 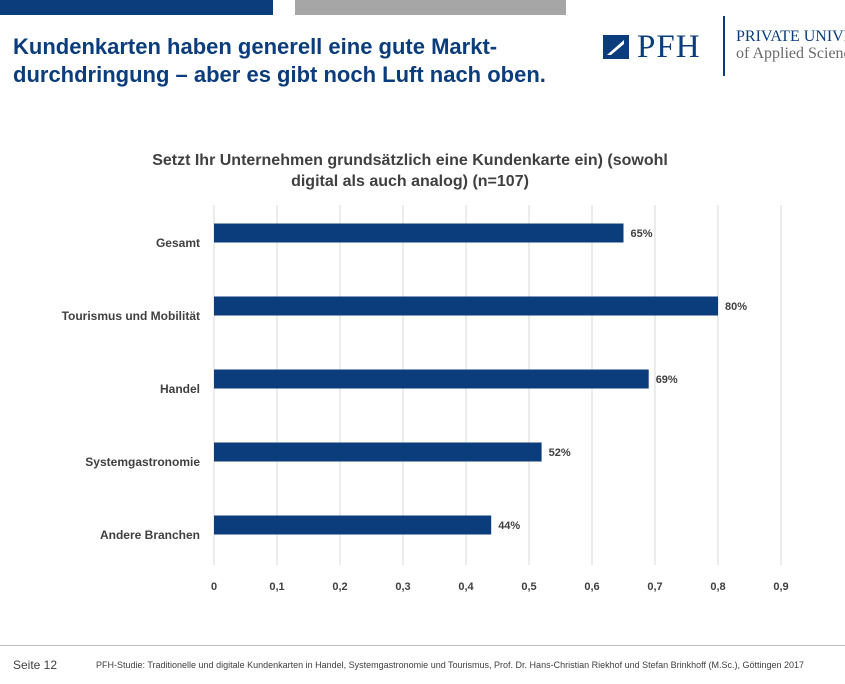 I want to click on top-accent-bar-gray, so click(x=430, y=7).